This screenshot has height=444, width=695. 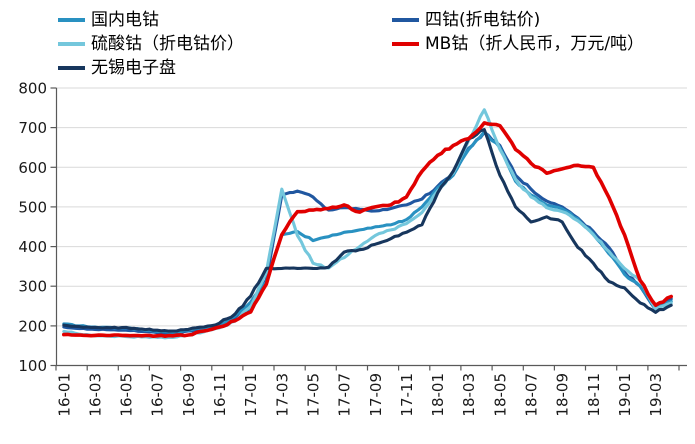 What do you see at coordinates (133, 67) in the screenshot?
I see `legend-label: 无锡电子盘` at bounding box center [133, 67].